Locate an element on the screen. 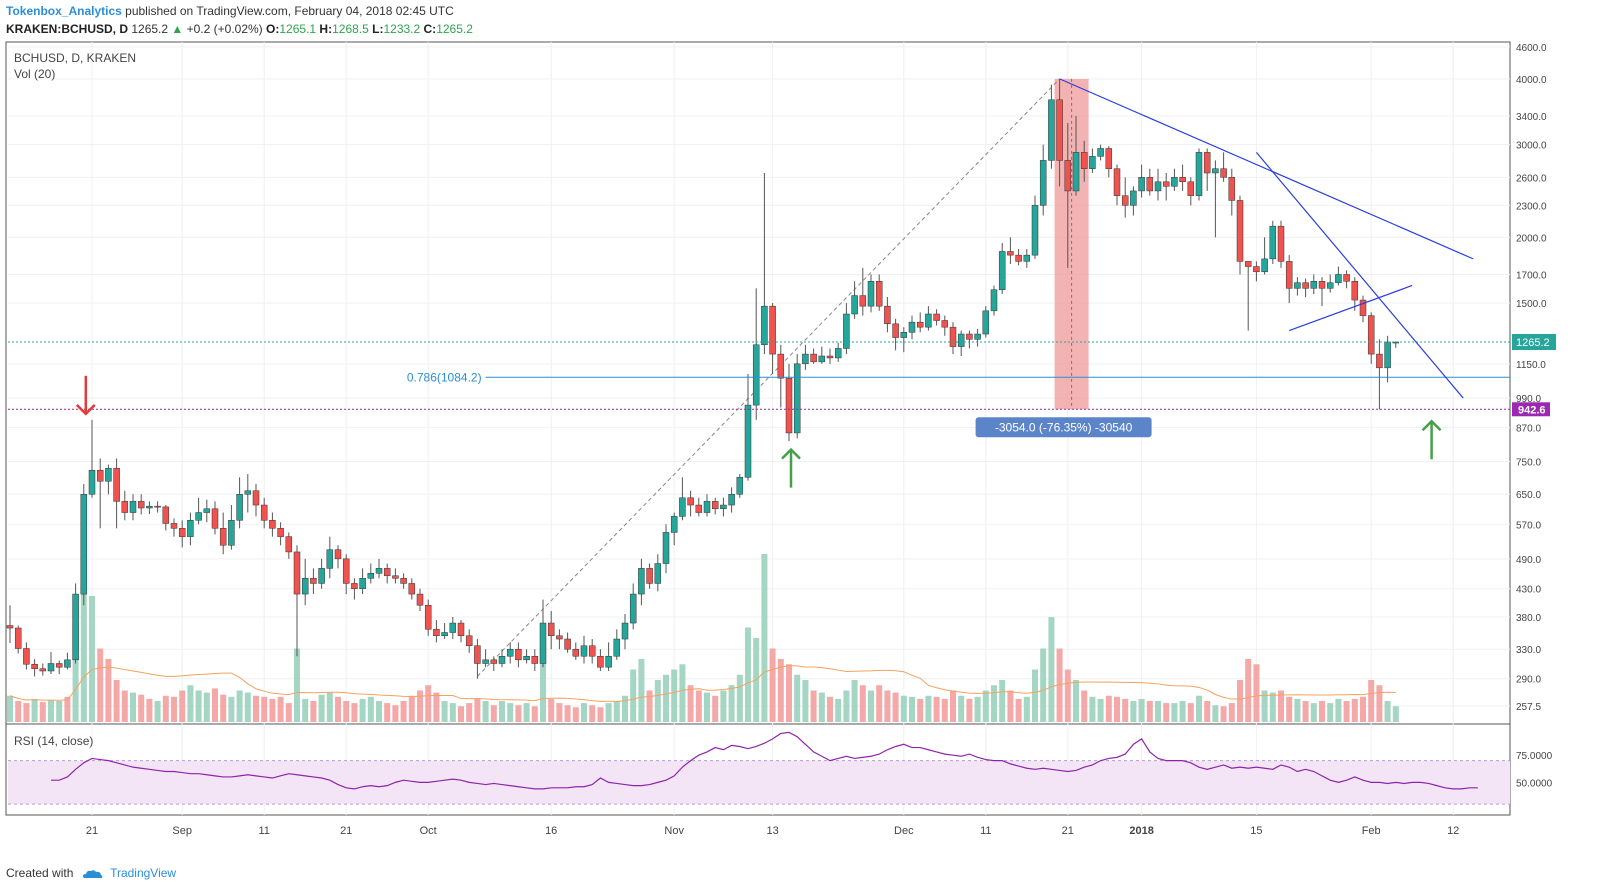 This screenshot has height=892, width=1600. x-tick-label: 2018 is located at coordinates (1141, 831).